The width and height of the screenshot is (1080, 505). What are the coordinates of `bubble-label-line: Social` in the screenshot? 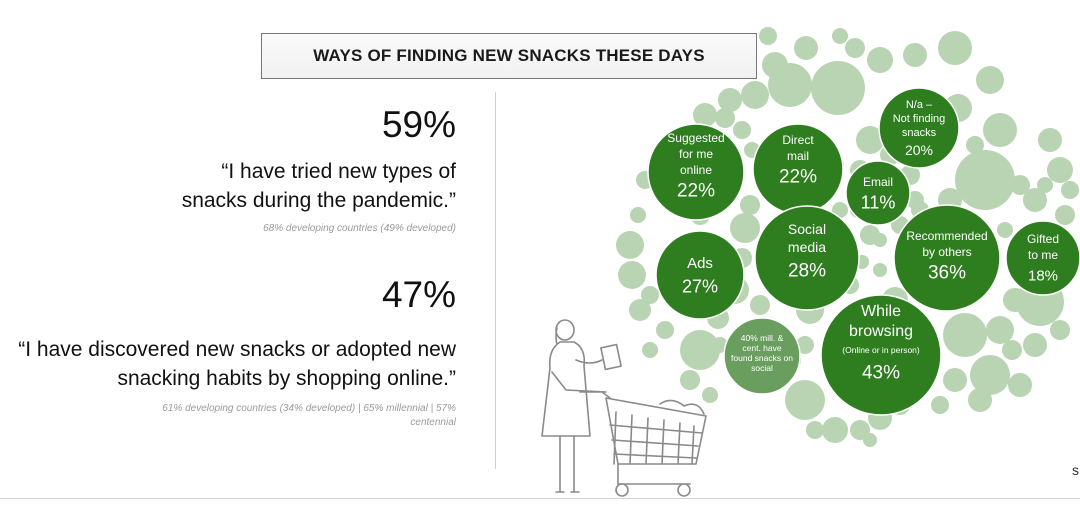 It's located at (807, 229).